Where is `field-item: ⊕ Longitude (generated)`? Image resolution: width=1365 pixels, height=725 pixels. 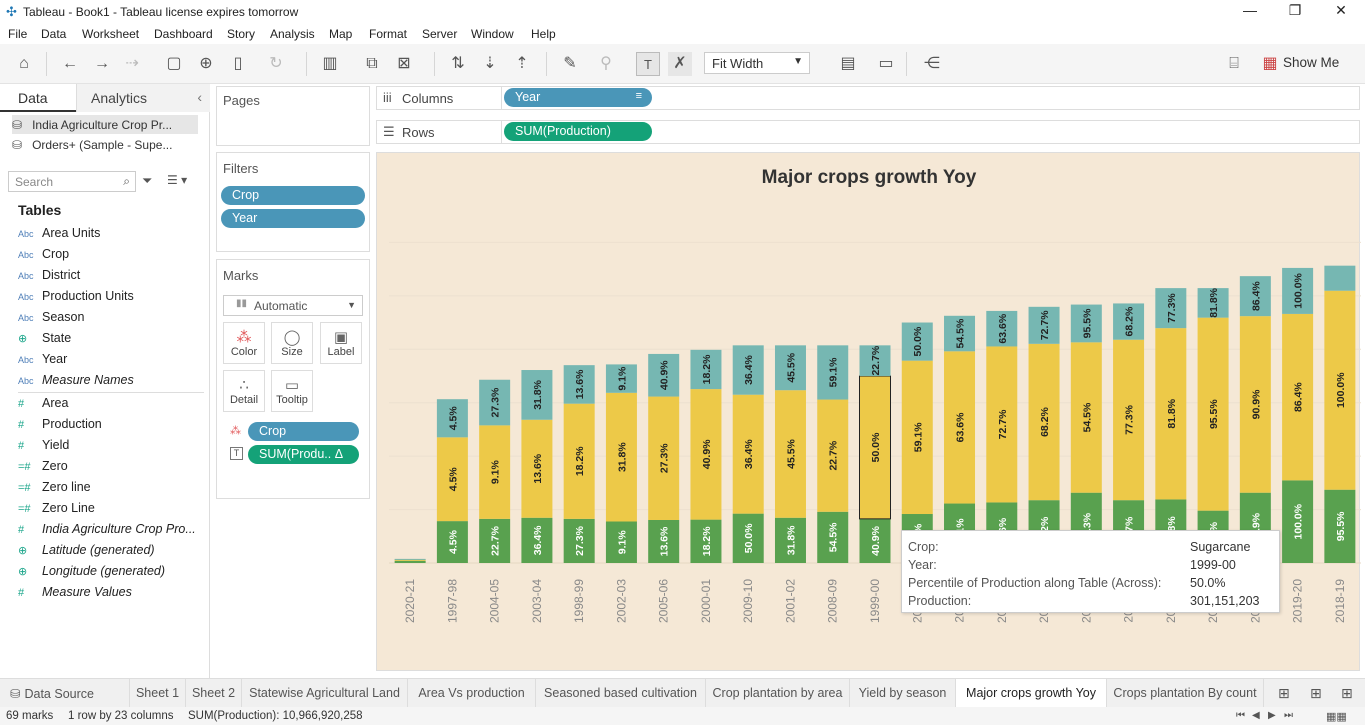 field-item: ⊕ Longitude (generated) is located at coordinates (91, 573).